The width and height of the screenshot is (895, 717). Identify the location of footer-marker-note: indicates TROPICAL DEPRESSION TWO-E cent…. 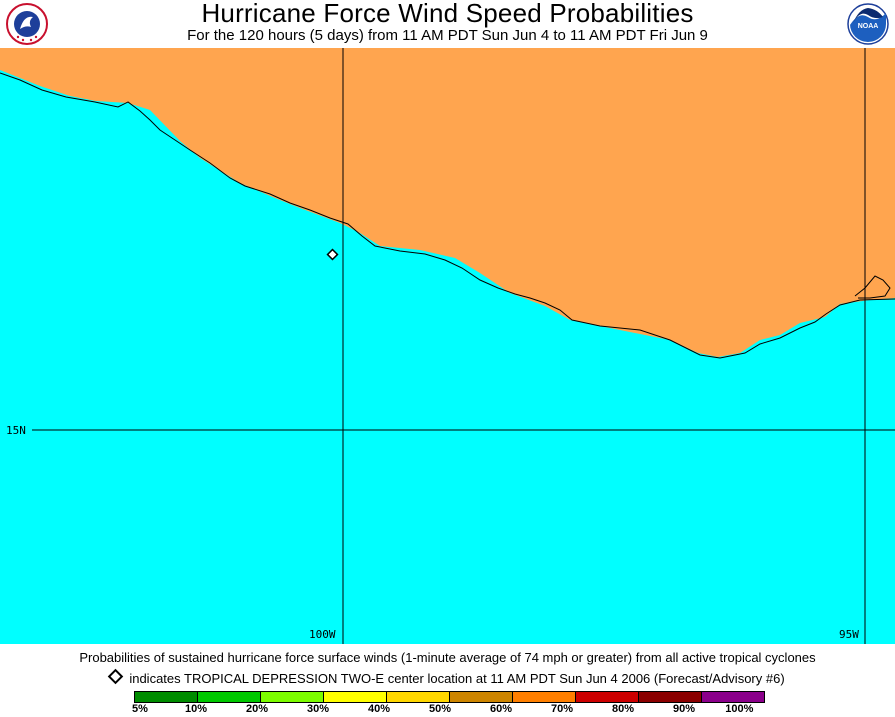
(447, 677).